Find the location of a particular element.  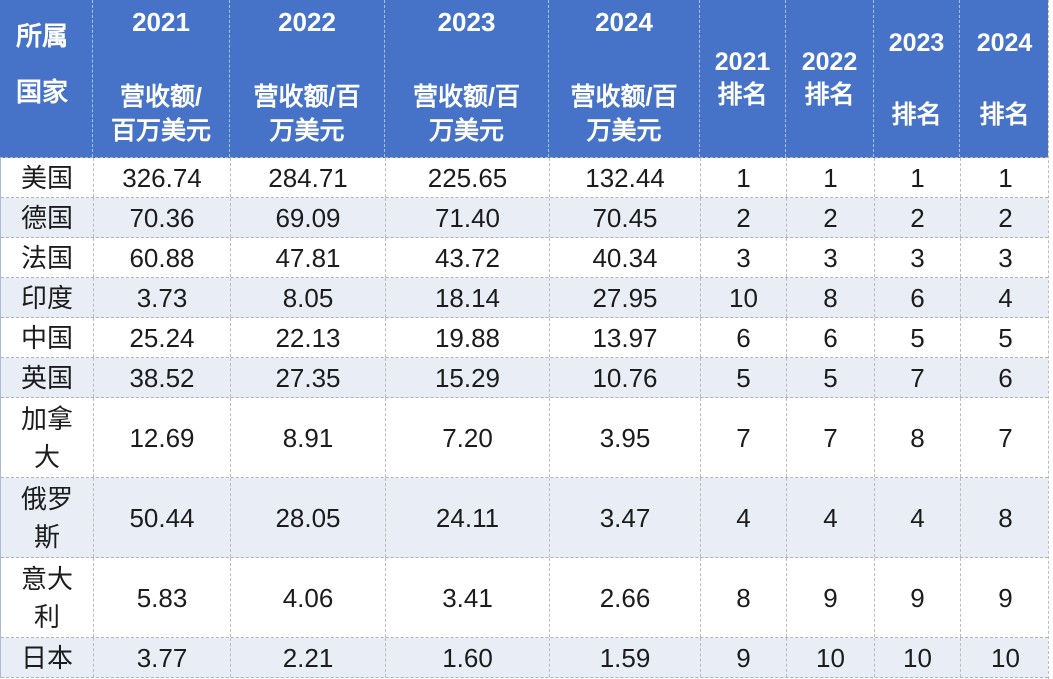

header-revenue-2021-unit: 营收额/ 百万美元 is located at coordinates (160, 114).